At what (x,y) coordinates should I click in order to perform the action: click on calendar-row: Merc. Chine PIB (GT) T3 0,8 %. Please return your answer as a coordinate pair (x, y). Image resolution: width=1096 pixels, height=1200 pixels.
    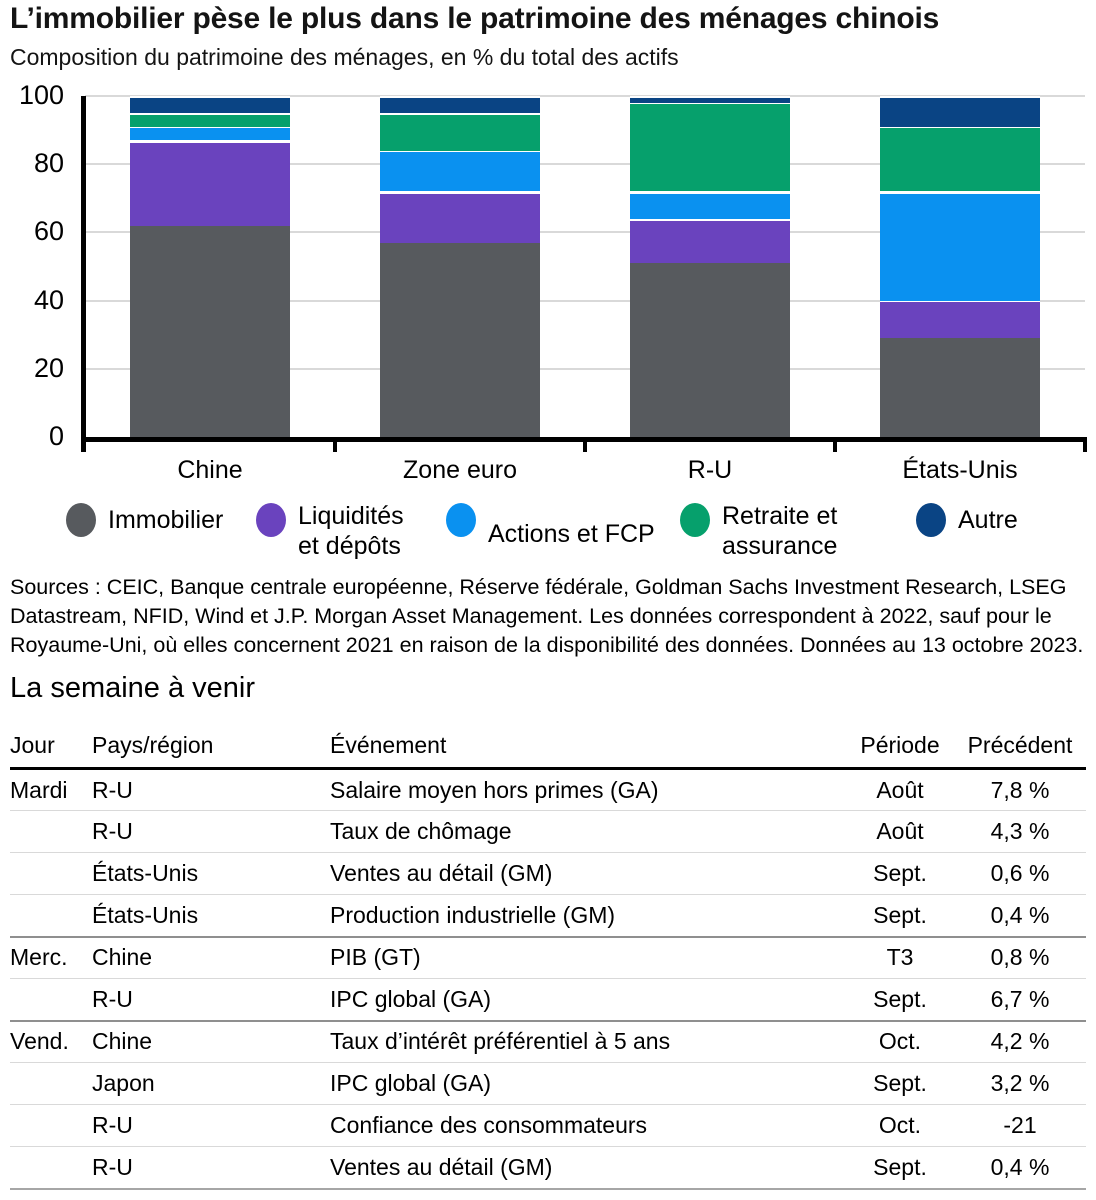
    Looking at the image, I should click on (548, 957).